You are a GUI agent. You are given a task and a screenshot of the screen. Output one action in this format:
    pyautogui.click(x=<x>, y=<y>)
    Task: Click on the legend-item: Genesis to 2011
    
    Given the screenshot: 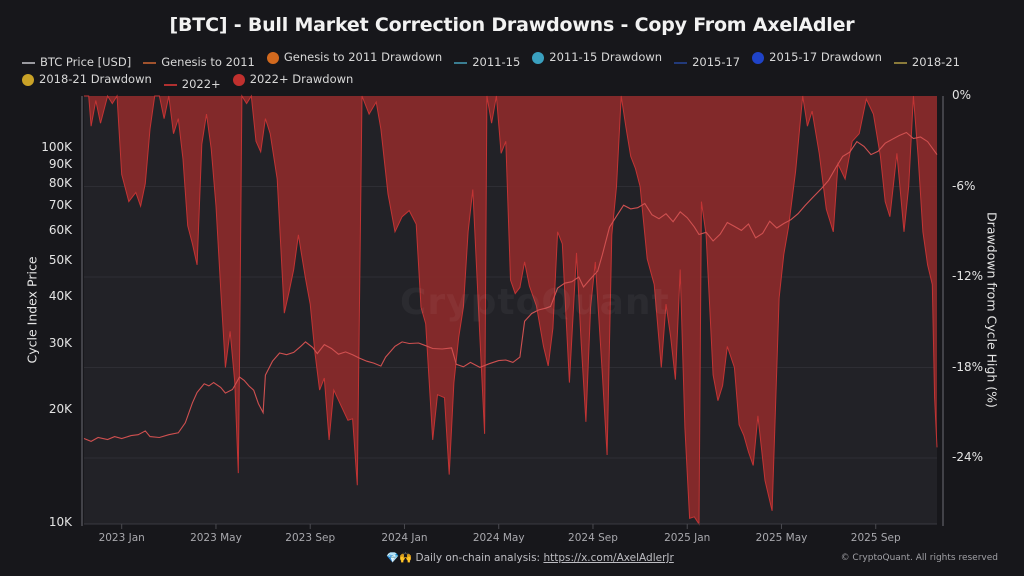 What is the action you would take?
    pyautogui.click(x=199, y=62)
    